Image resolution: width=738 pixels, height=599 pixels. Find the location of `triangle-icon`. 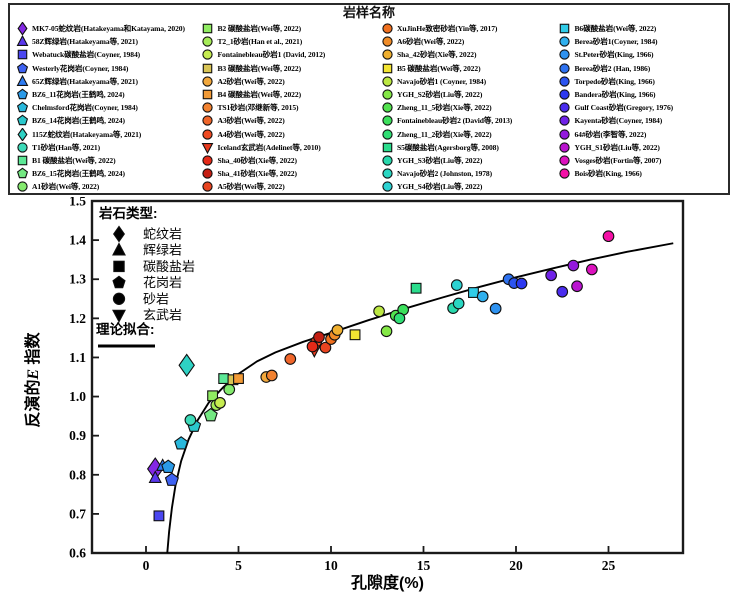

triangle-icon is located at coordinates (119, 249).